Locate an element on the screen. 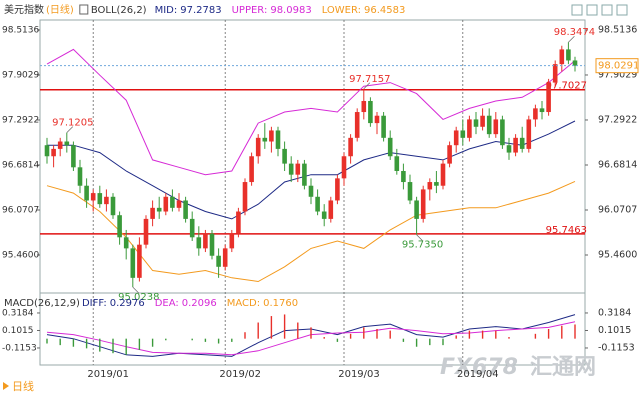 The image size is (640, 400). y-tick-label-left: 97.2922 is located at coordinates (20, 120).